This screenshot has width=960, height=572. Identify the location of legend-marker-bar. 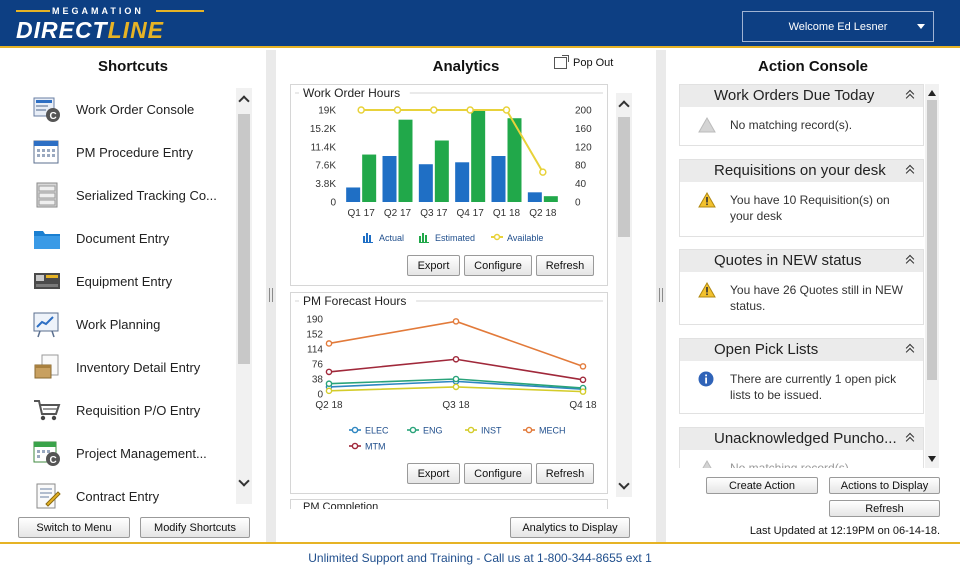
(367, 237).